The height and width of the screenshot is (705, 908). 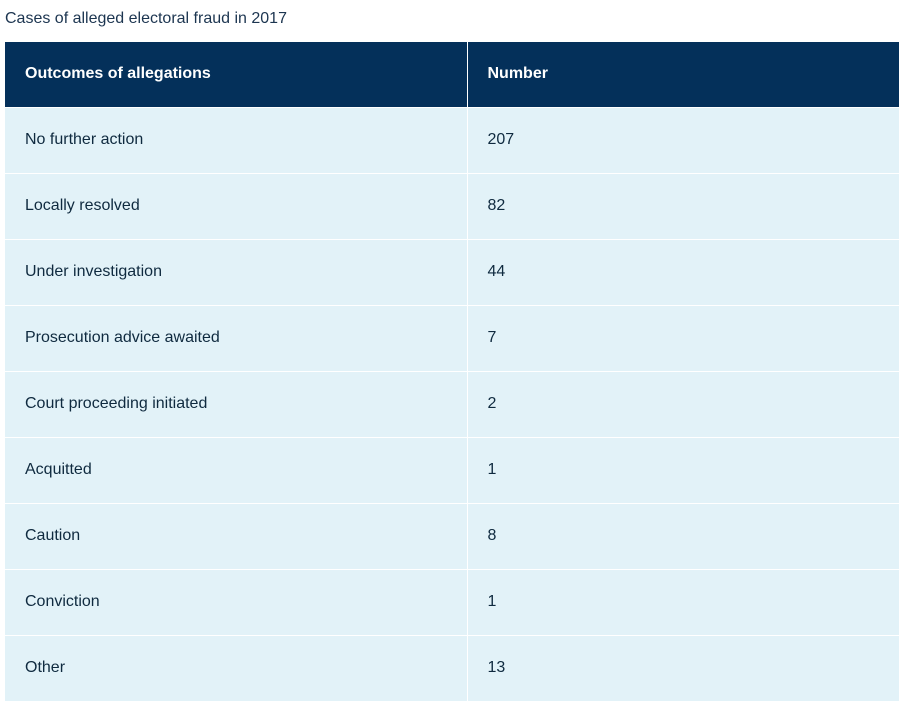 I want to click on header-row: Outcomes of allegations Number, so click(x=452, y=74).